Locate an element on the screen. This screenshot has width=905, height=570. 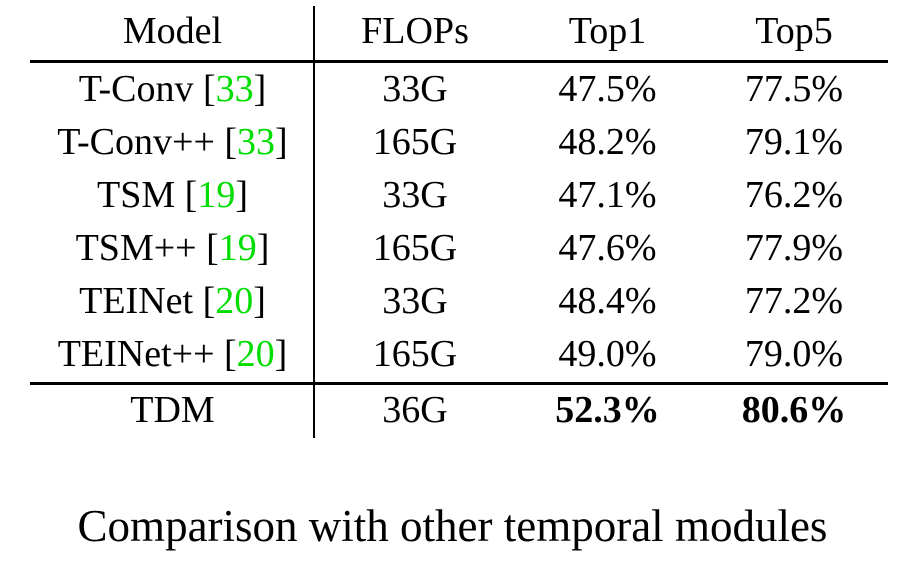
table-row: TSM++ [19] 165G 47.6% 77.9% is located at coordinates (459, 248).